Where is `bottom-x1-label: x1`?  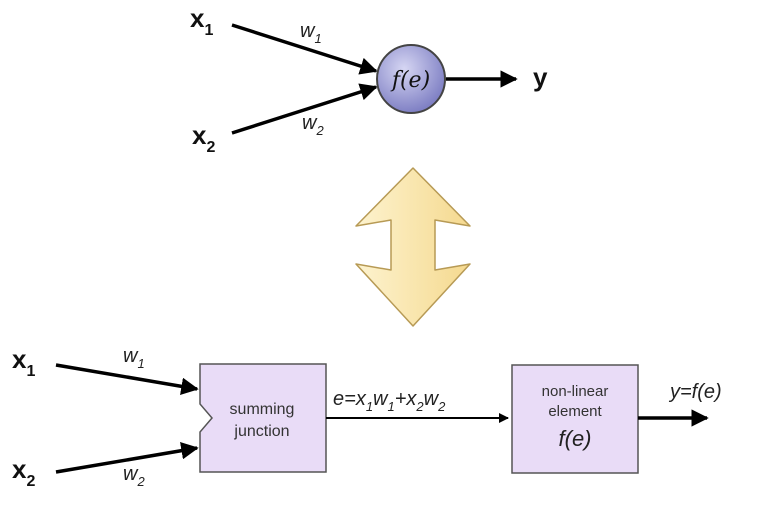 bottom-x1-label: x1 is located at coordinates (23, 362).